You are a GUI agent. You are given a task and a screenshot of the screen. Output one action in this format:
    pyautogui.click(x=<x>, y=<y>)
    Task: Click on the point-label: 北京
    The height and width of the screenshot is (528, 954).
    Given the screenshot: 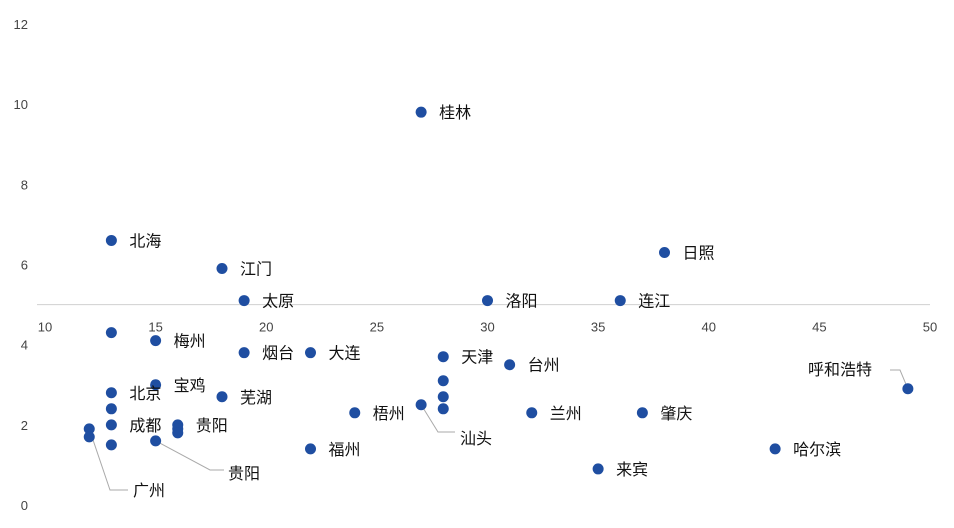 What is the action you would take?
    pyautogui.click(x=145, y=393)
    